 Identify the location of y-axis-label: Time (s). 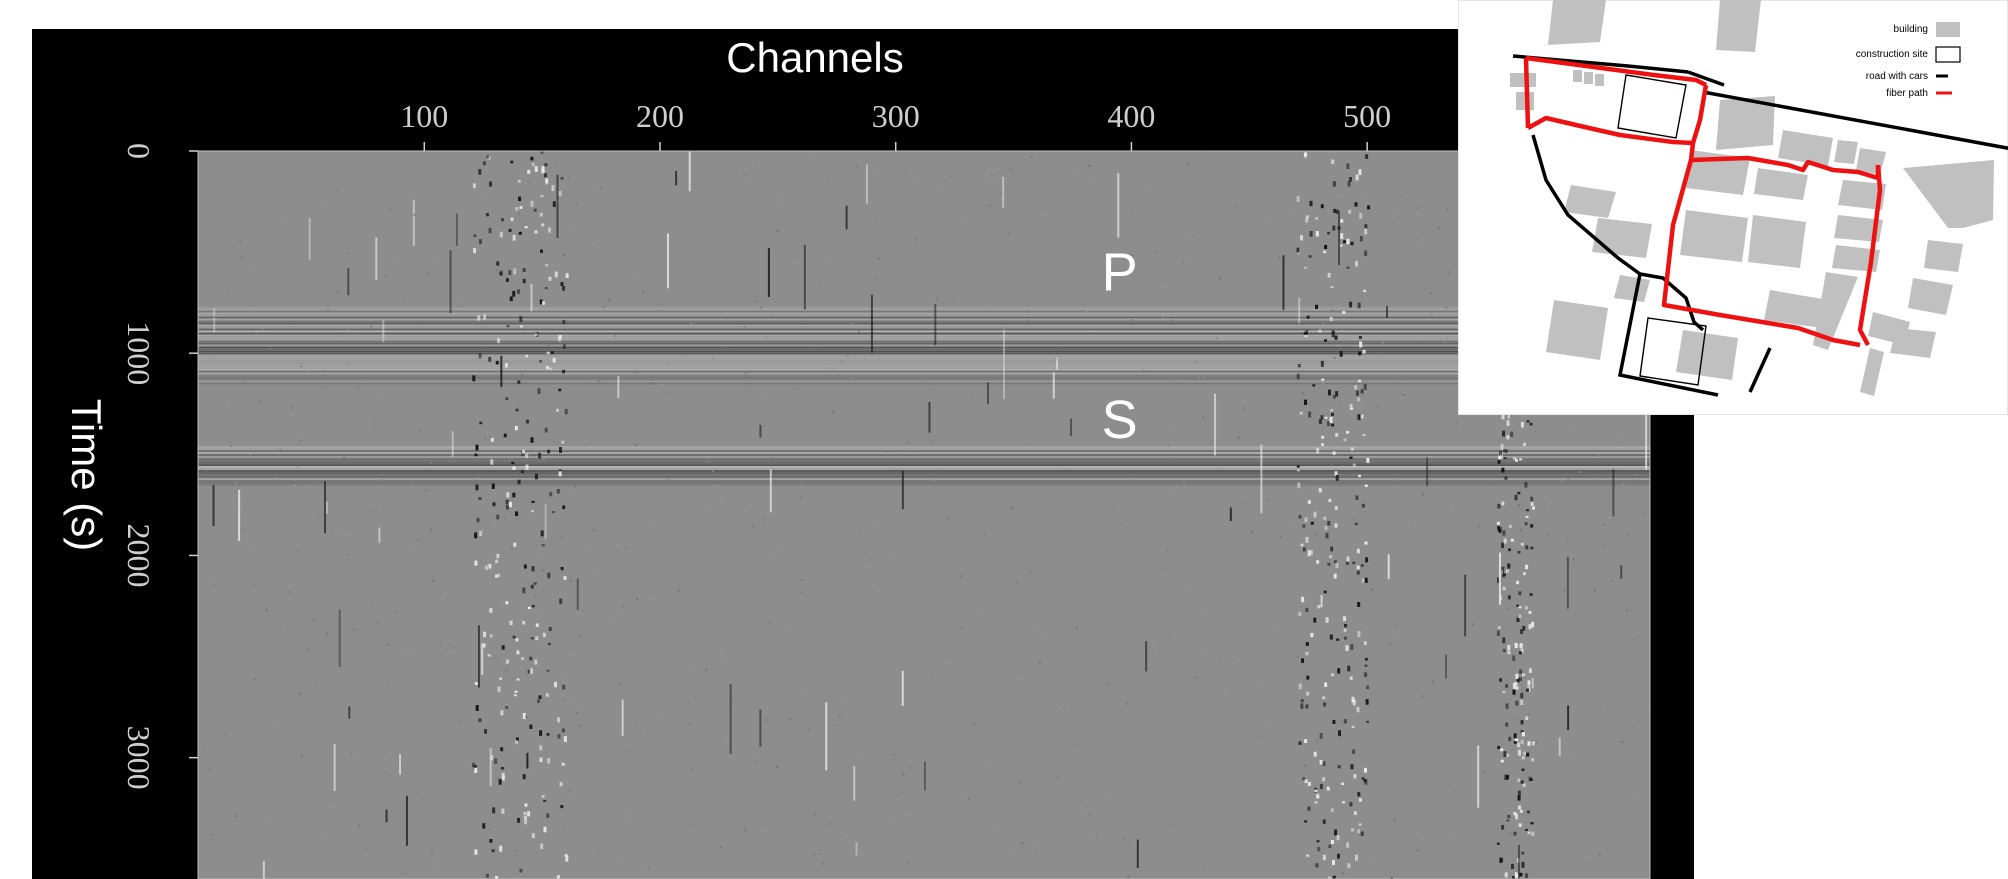
(86, 475).